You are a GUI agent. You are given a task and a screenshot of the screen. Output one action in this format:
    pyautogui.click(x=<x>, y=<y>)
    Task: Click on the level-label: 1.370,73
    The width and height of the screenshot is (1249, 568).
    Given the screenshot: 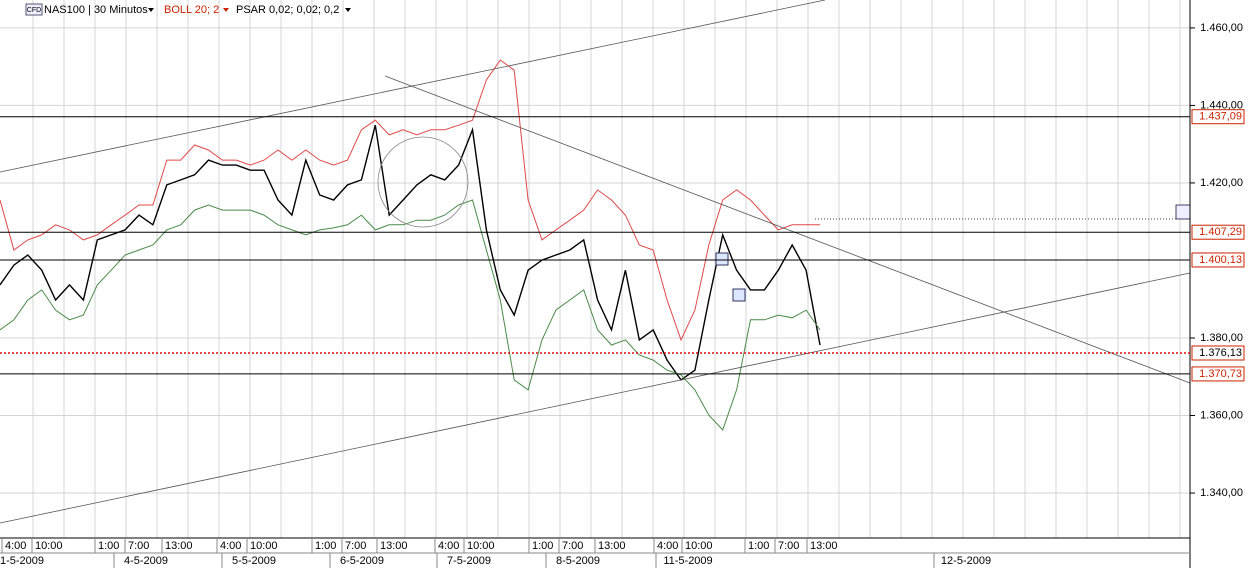 What is the action you would take?
    pyautogui.click(x=1220, y=374)
    